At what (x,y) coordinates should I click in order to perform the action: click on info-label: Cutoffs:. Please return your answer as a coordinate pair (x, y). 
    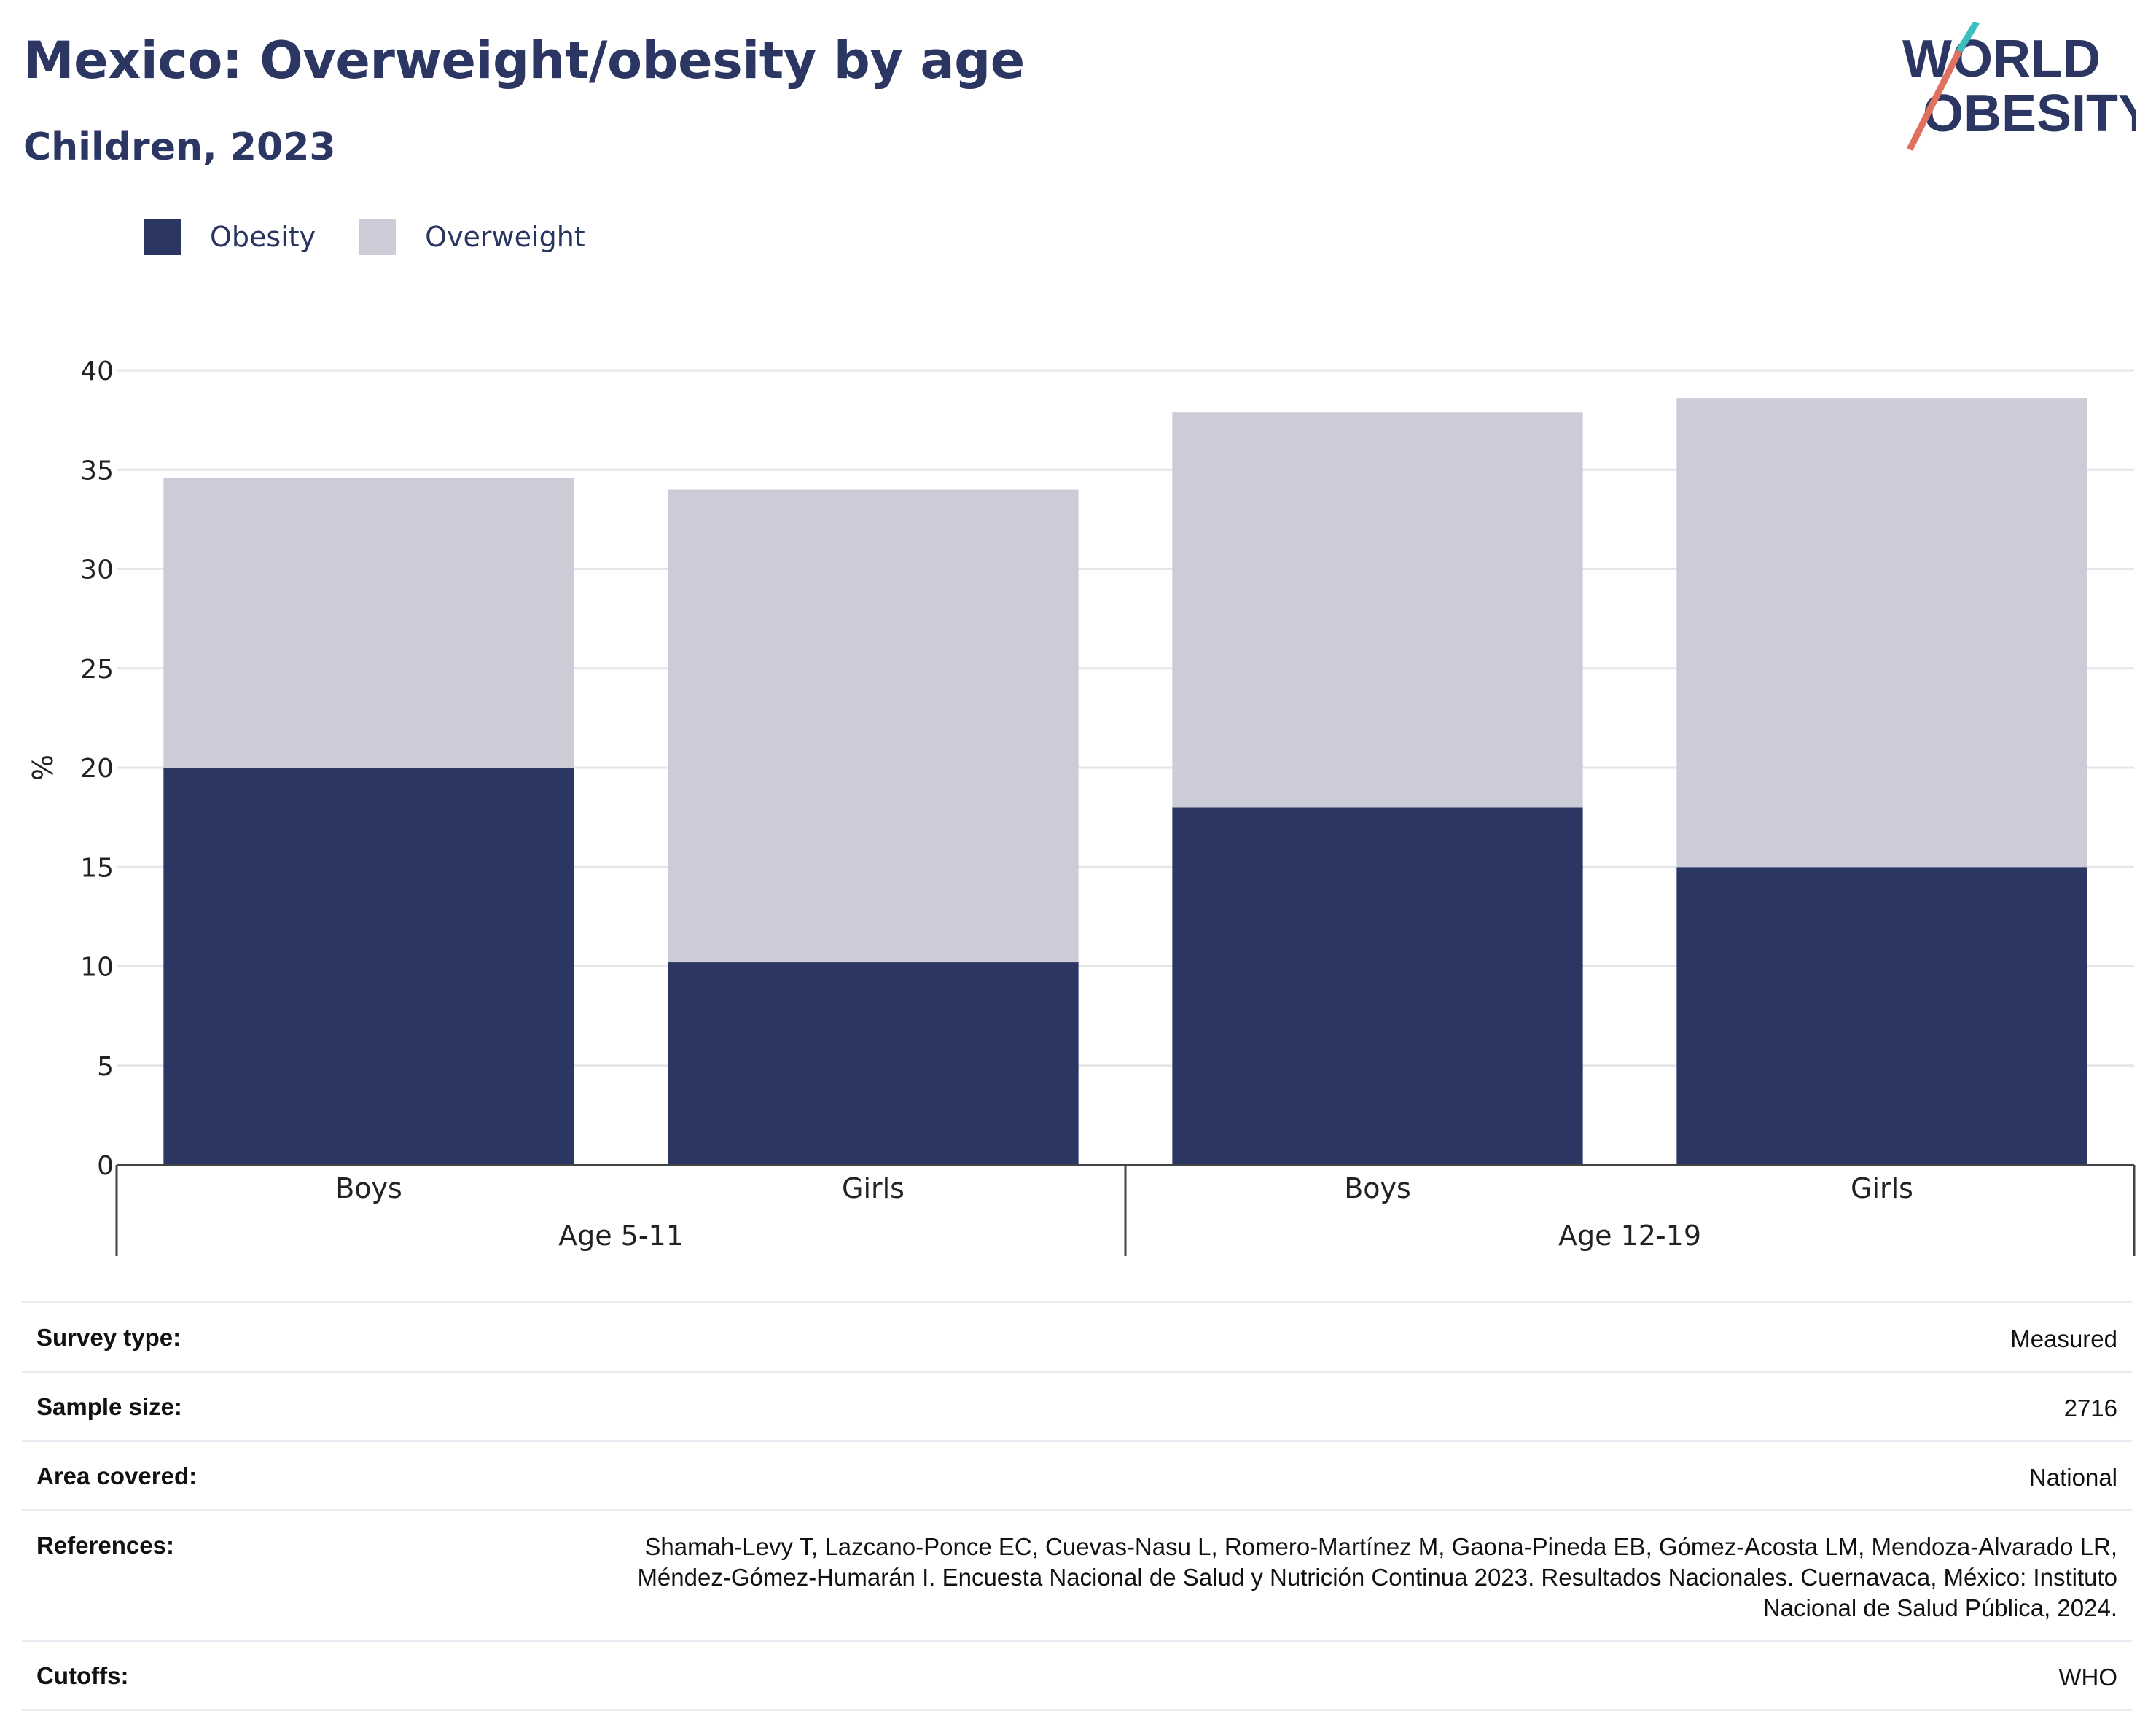
    Looking at the image, I should click on (83, 1675).